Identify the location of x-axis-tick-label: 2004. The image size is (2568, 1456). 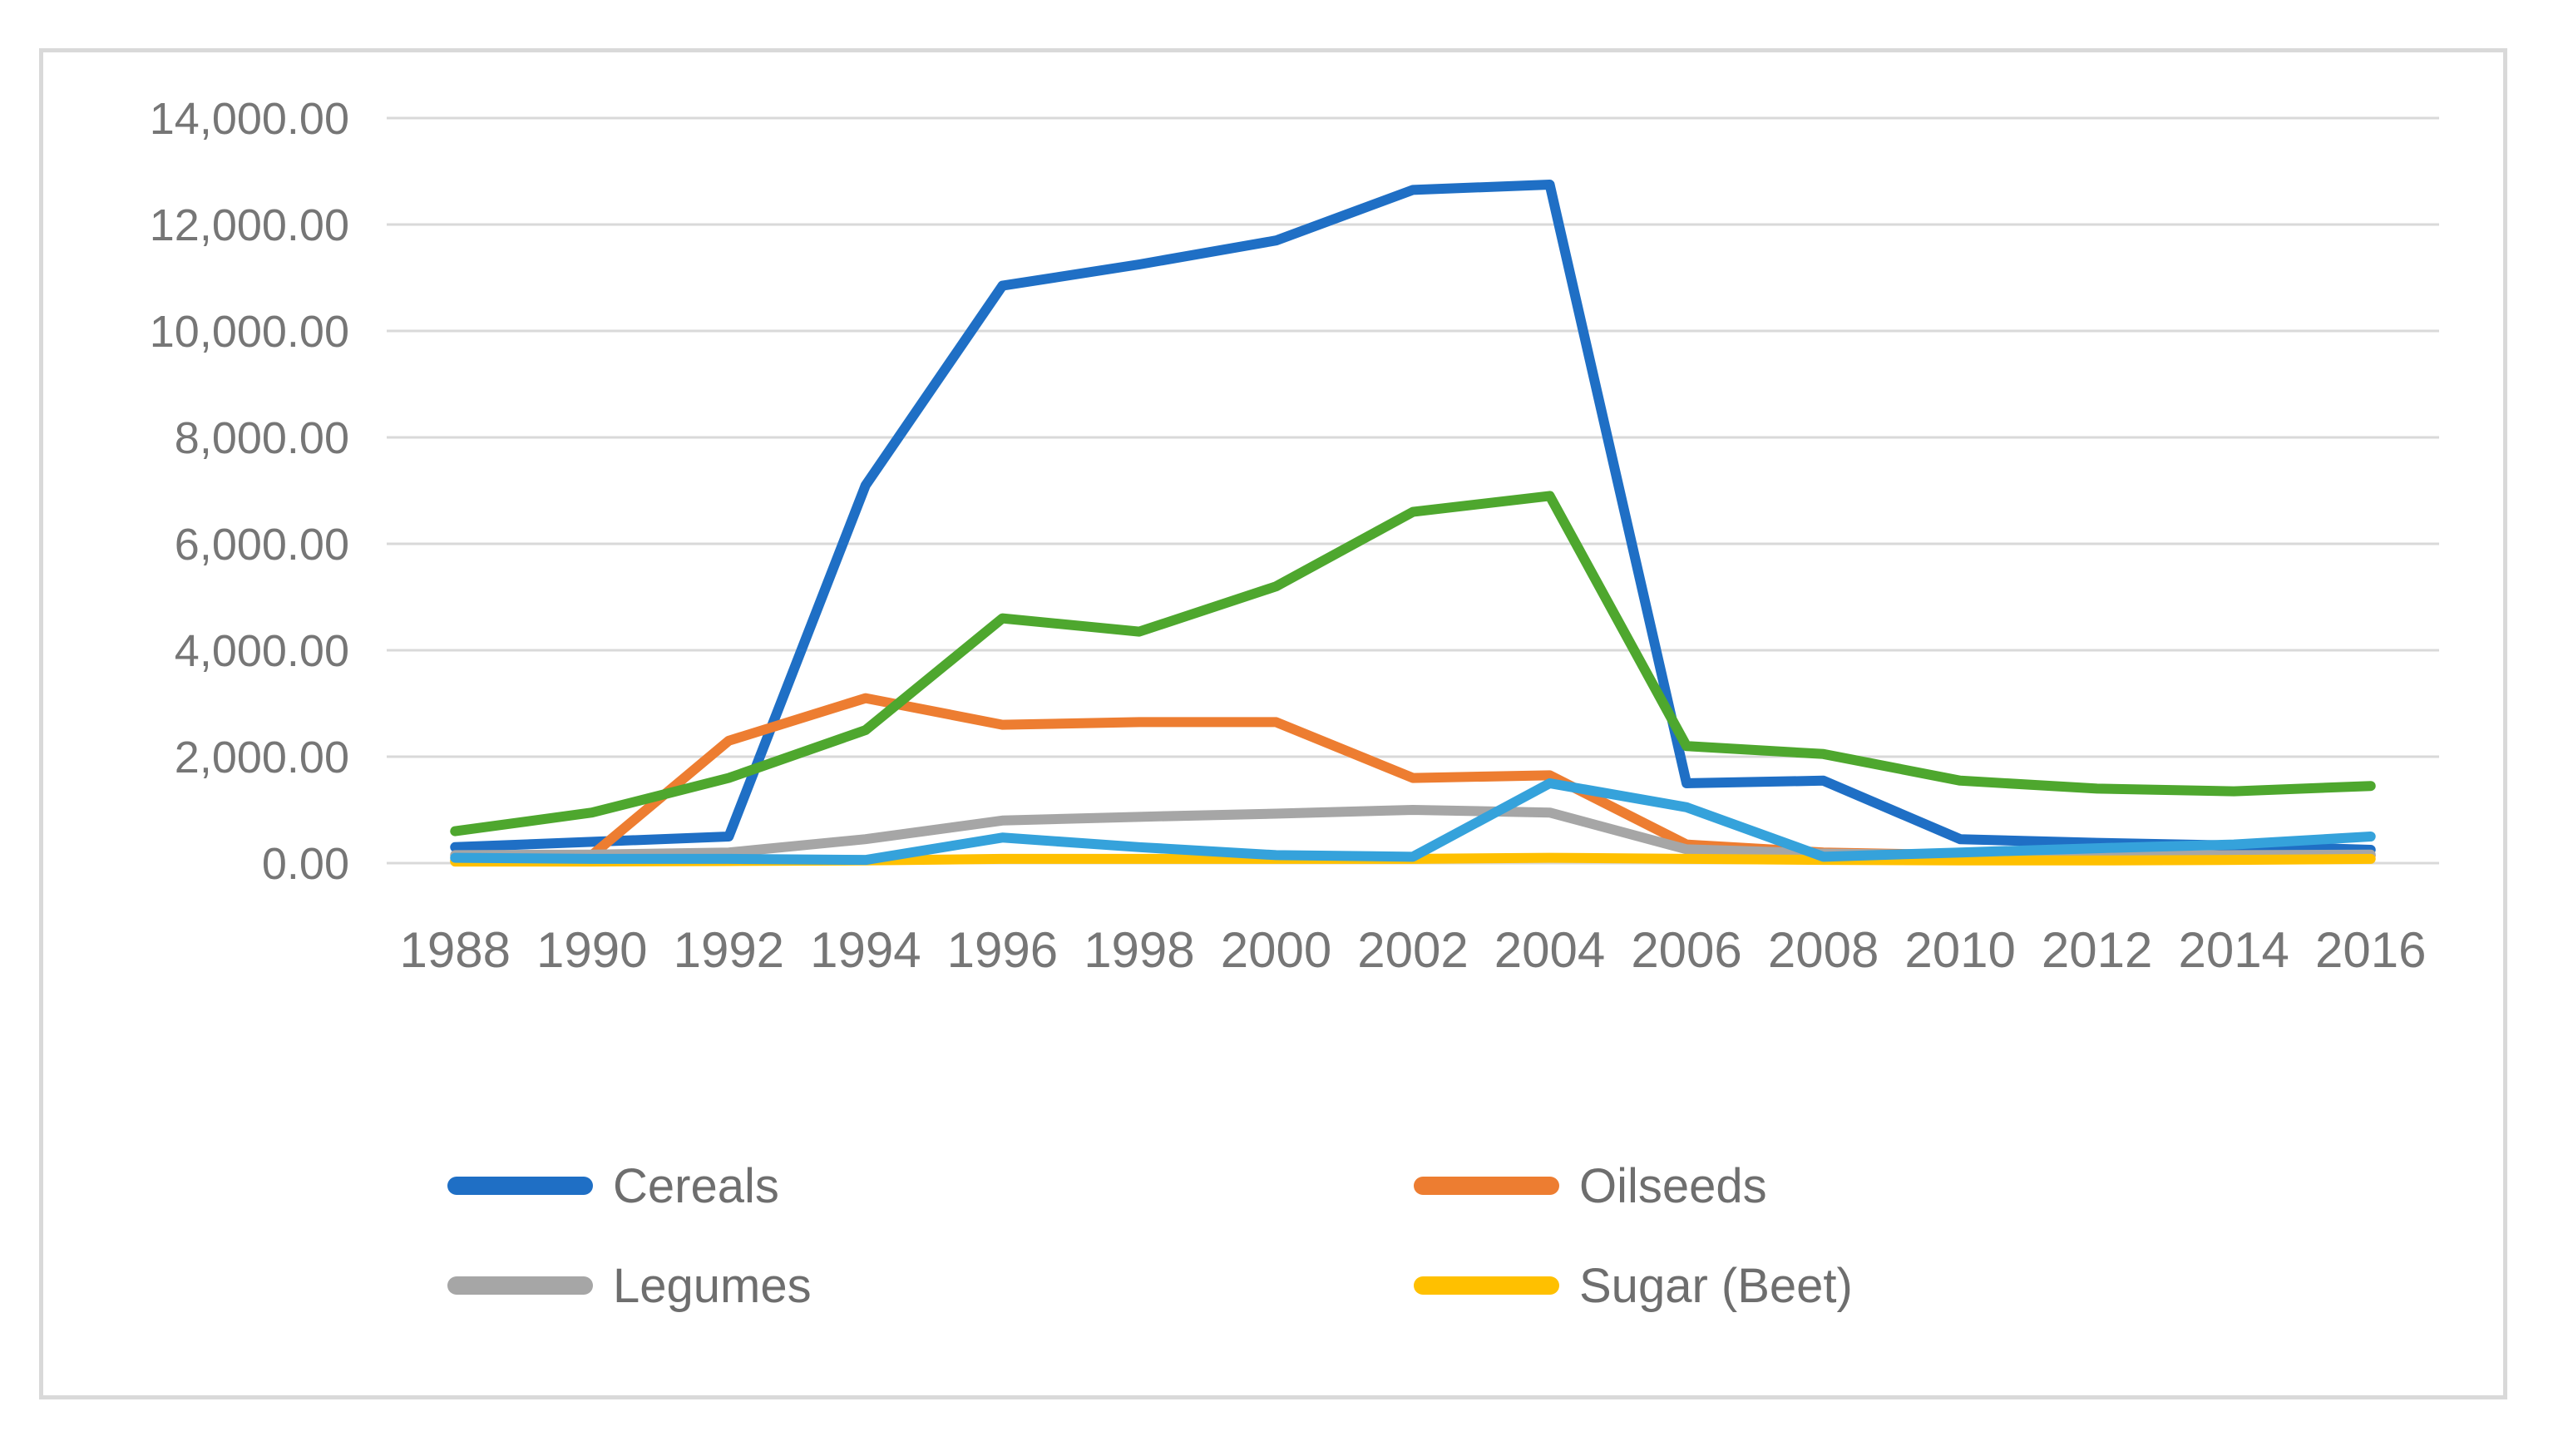
(1549, 950).